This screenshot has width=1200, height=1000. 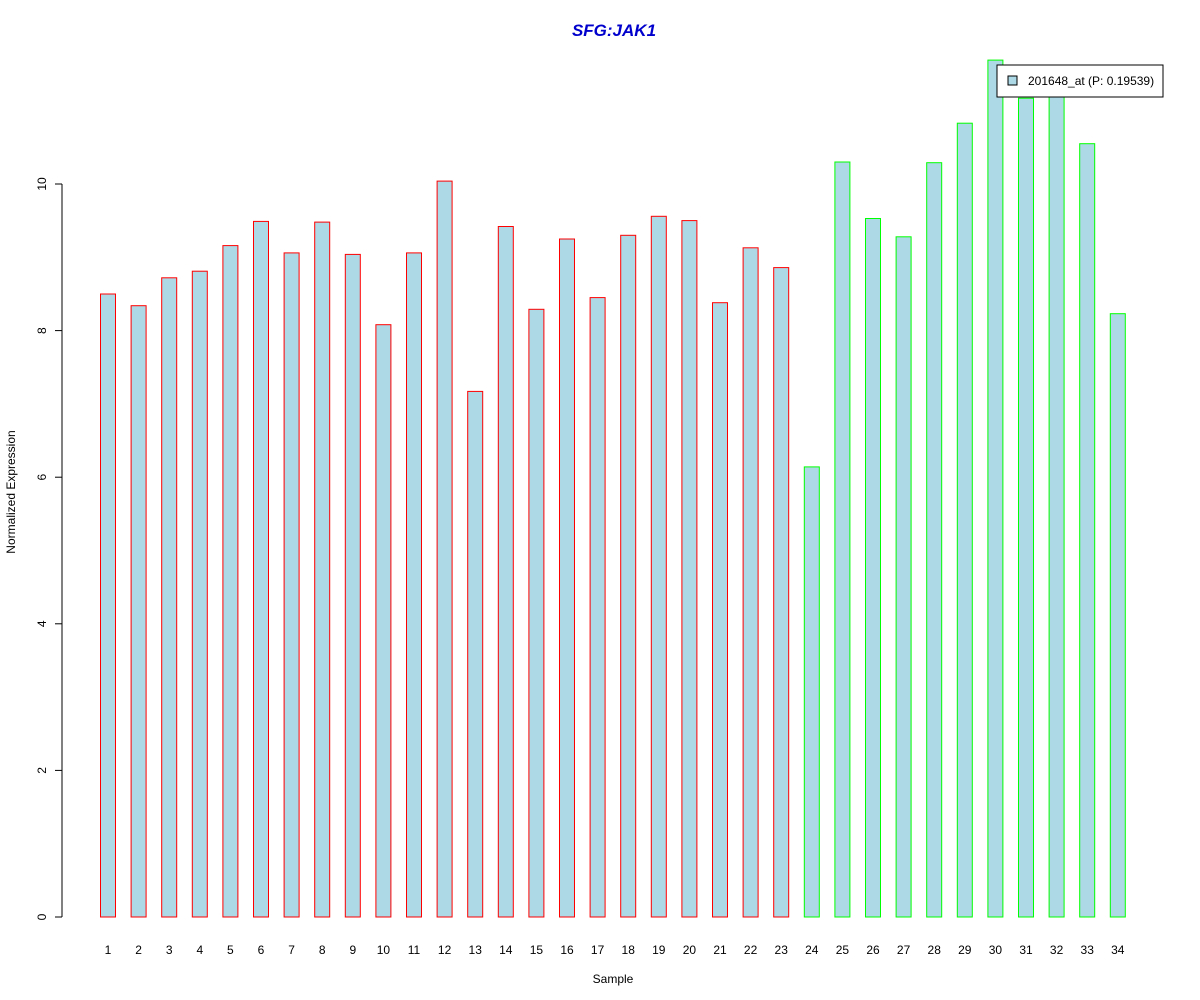 I want to click on x-tick-label: 2, so click(x=138, y=950).